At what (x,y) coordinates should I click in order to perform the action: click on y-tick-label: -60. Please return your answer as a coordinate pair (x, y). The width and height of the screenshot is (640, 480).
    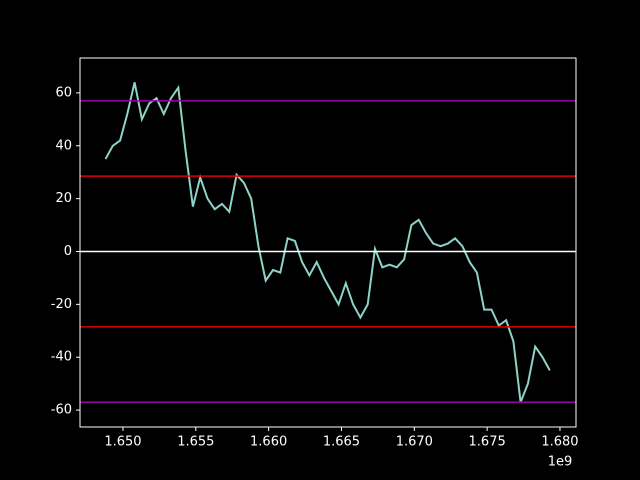
    Looking at the image, I should click on (61, 410).